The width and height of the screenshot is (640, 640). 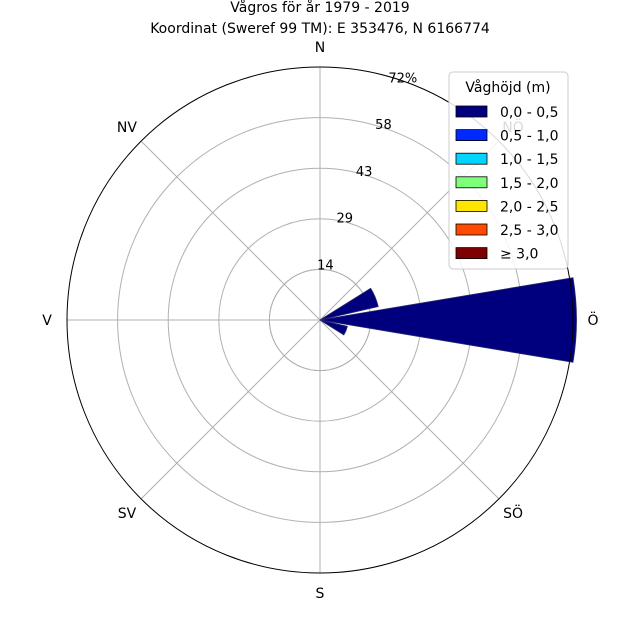 I want to click on legend-label: 2,5 - 3,0, so click(x=529, y=231).